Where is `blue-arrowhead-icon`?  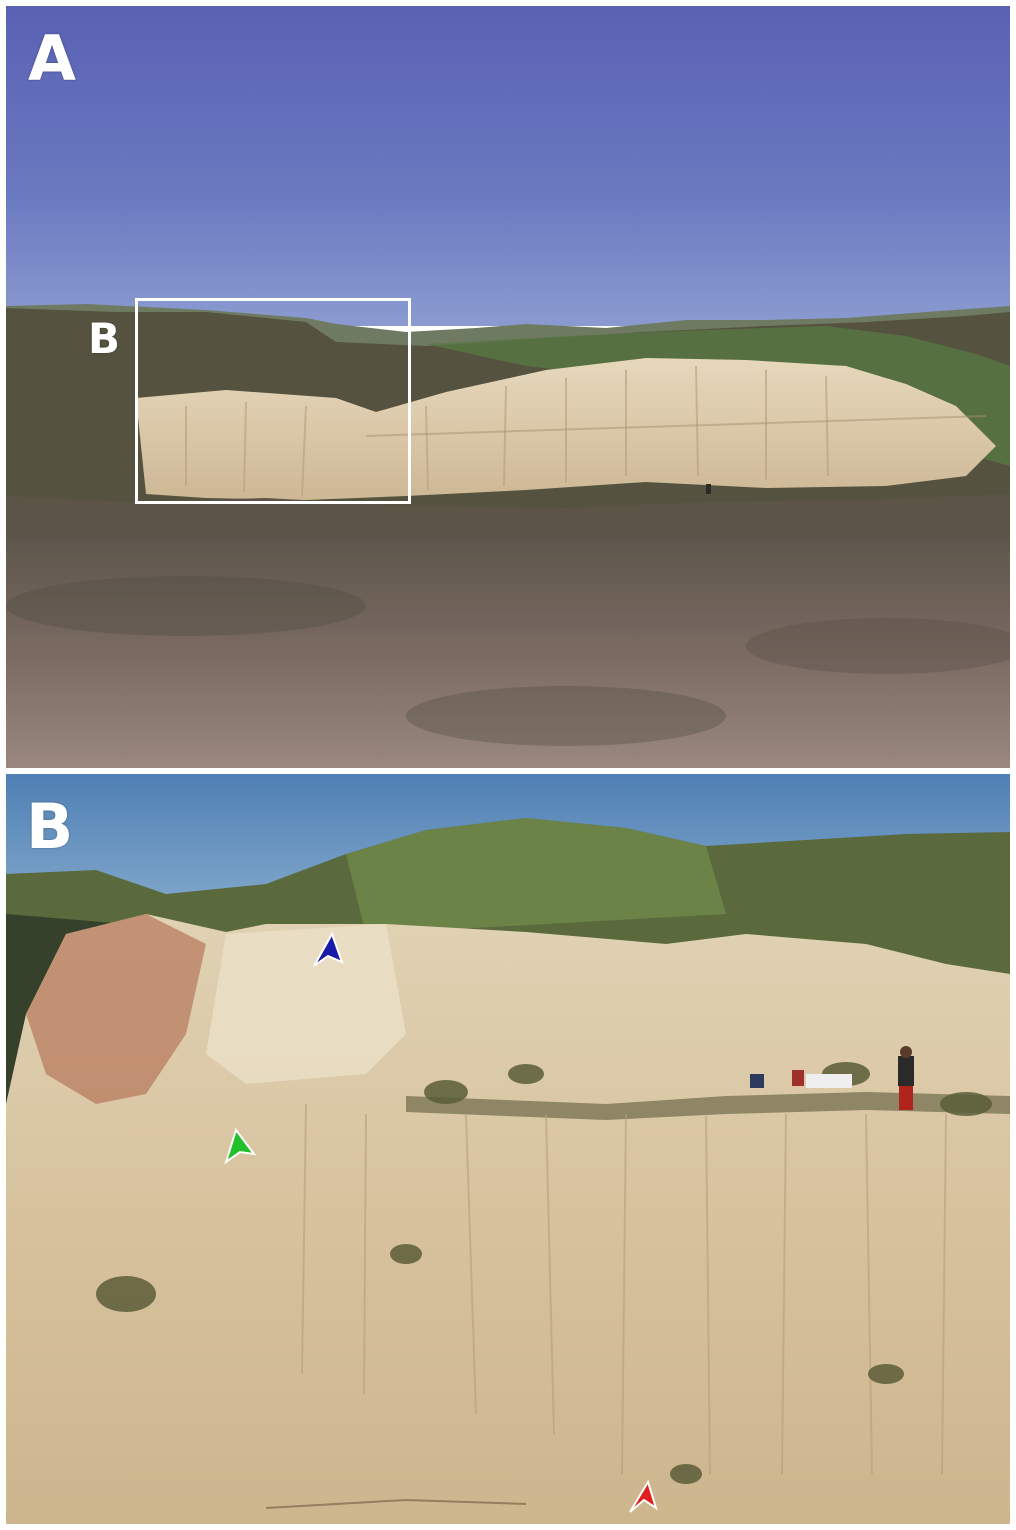 blue-arrowhead-icon is located at coordinates (328, 950).